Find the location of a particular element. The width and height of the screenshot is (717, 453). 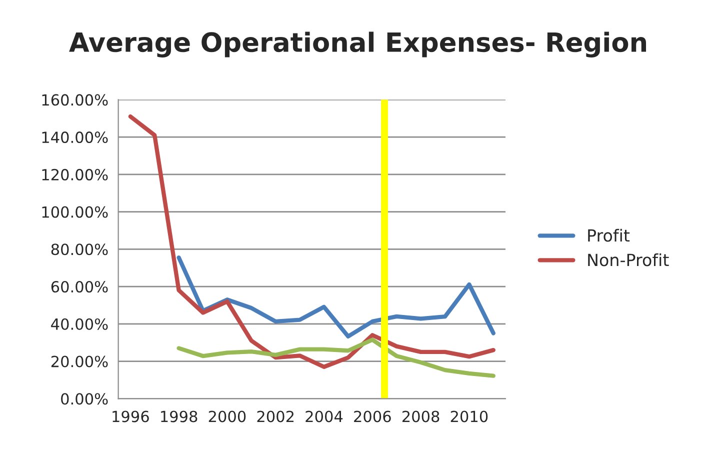

legend-label: Non-Profit is located at coordinates (628, 259).